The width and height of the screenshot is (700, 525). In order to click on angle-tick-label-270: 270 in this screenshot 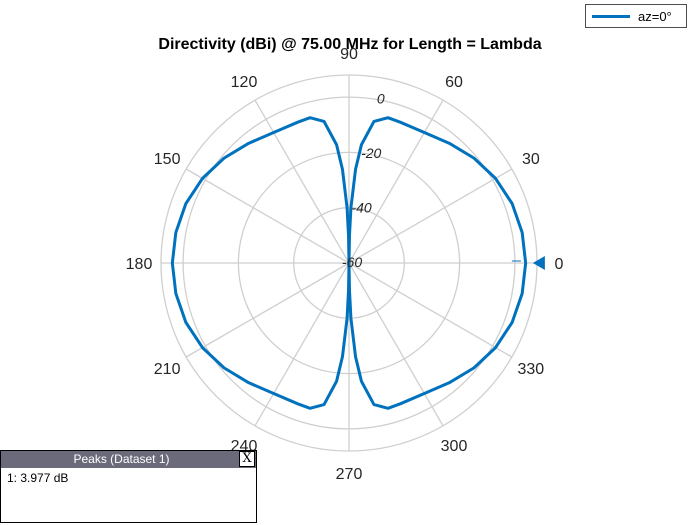, I will do `click(349, 474)`.